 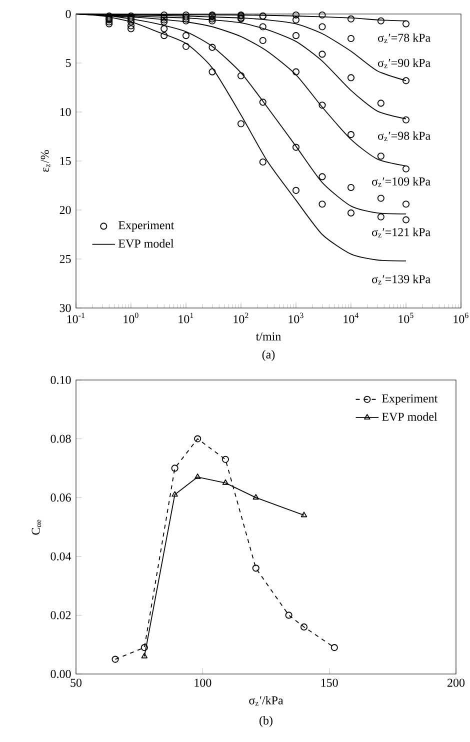 I want to click on y-tick-label: 10, so click(x=65, y=112).